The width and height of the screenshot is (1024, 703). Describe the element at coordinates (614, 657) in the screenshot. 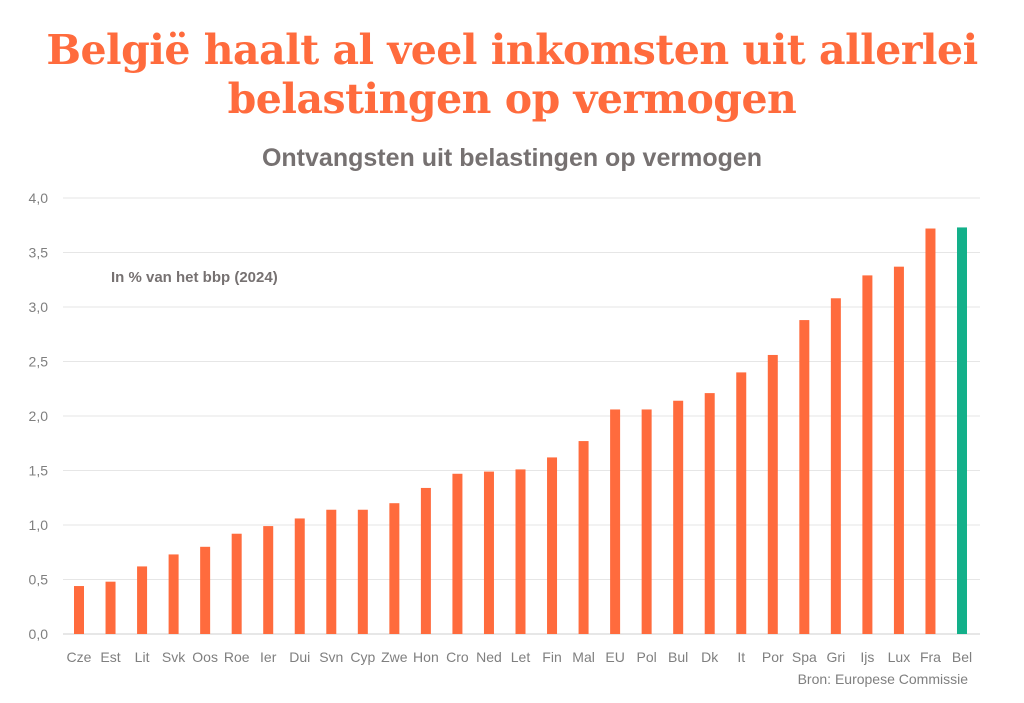

I see `x-tick-label-eu: EU` at that location.